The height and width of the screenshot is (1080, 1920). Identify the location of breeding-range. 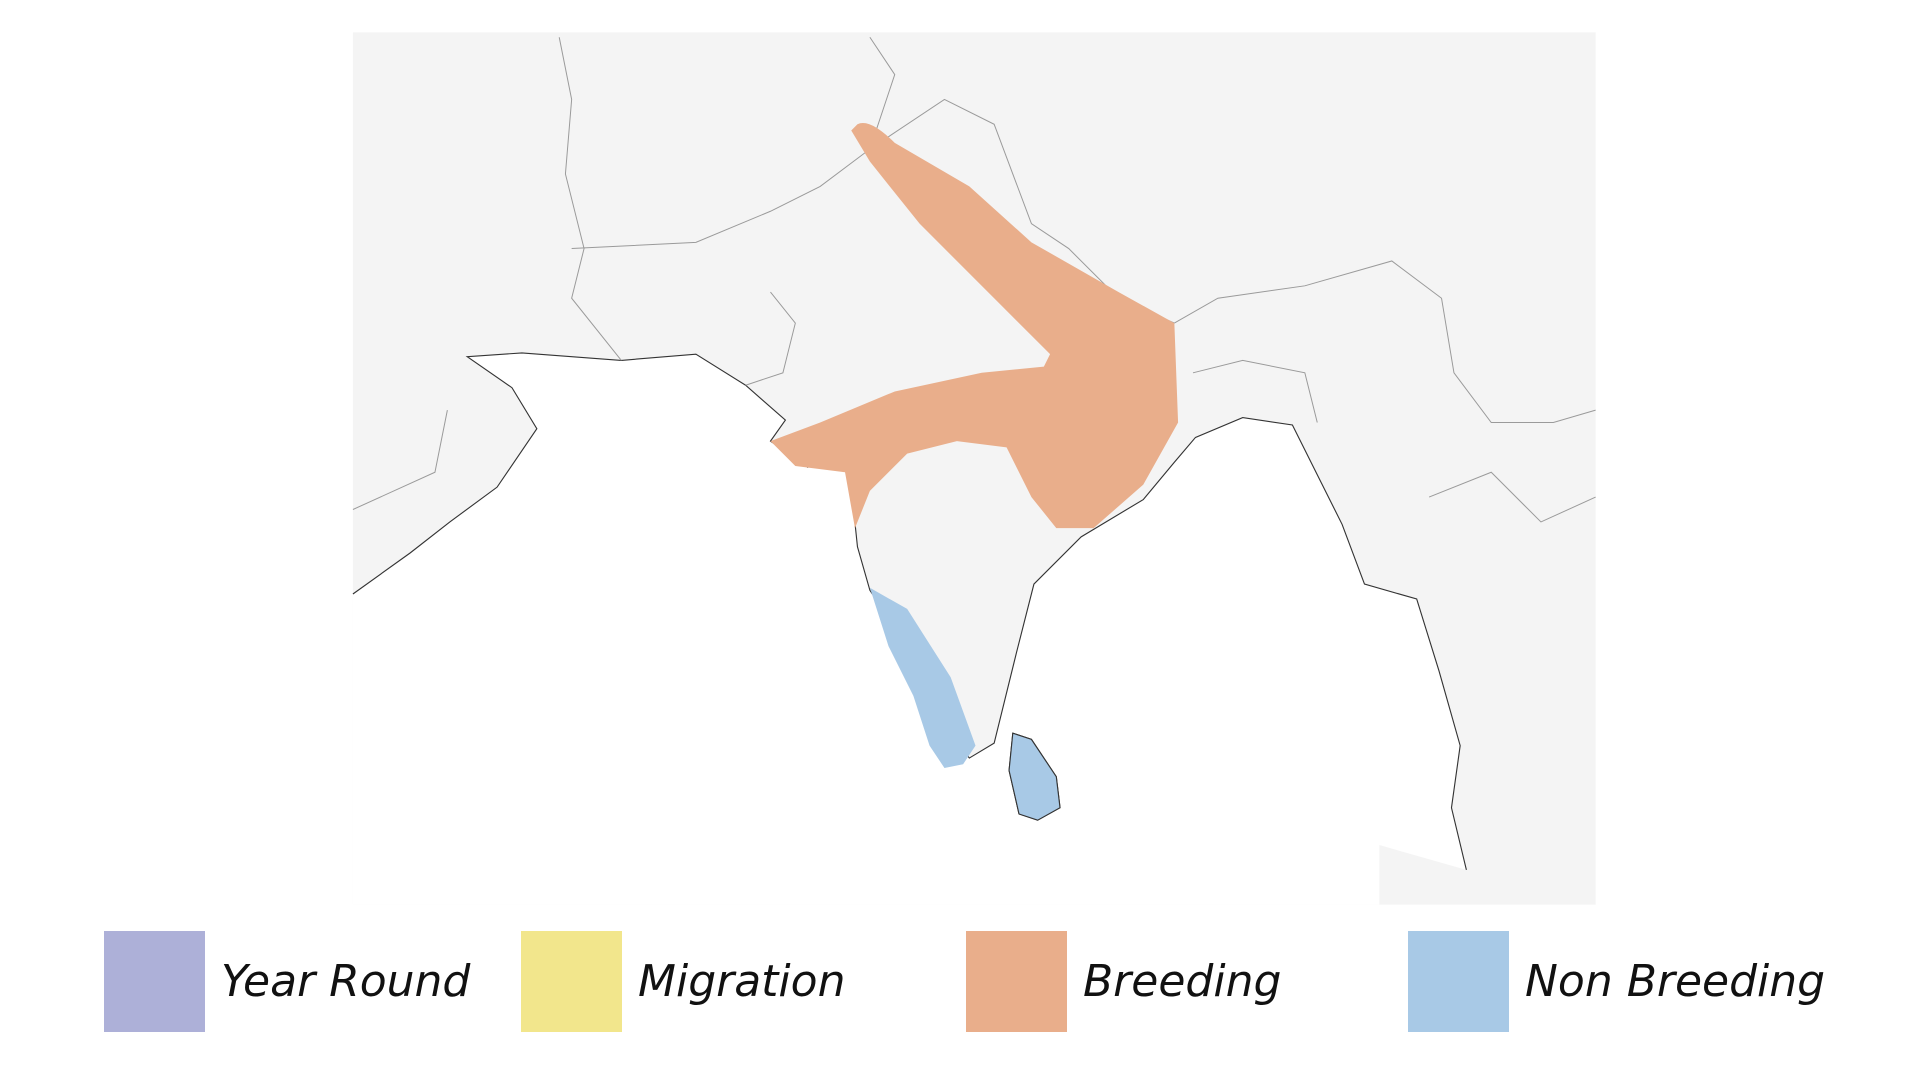
(974, 326).